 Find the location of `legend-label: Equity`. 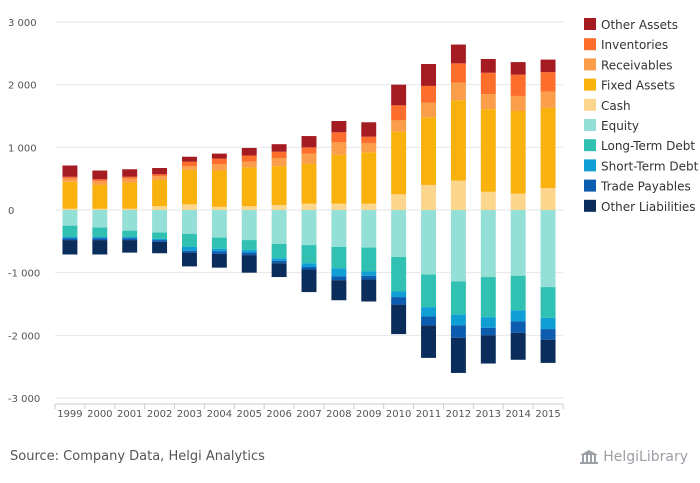

legend-label: Equity is located at coordinates (620, 126).